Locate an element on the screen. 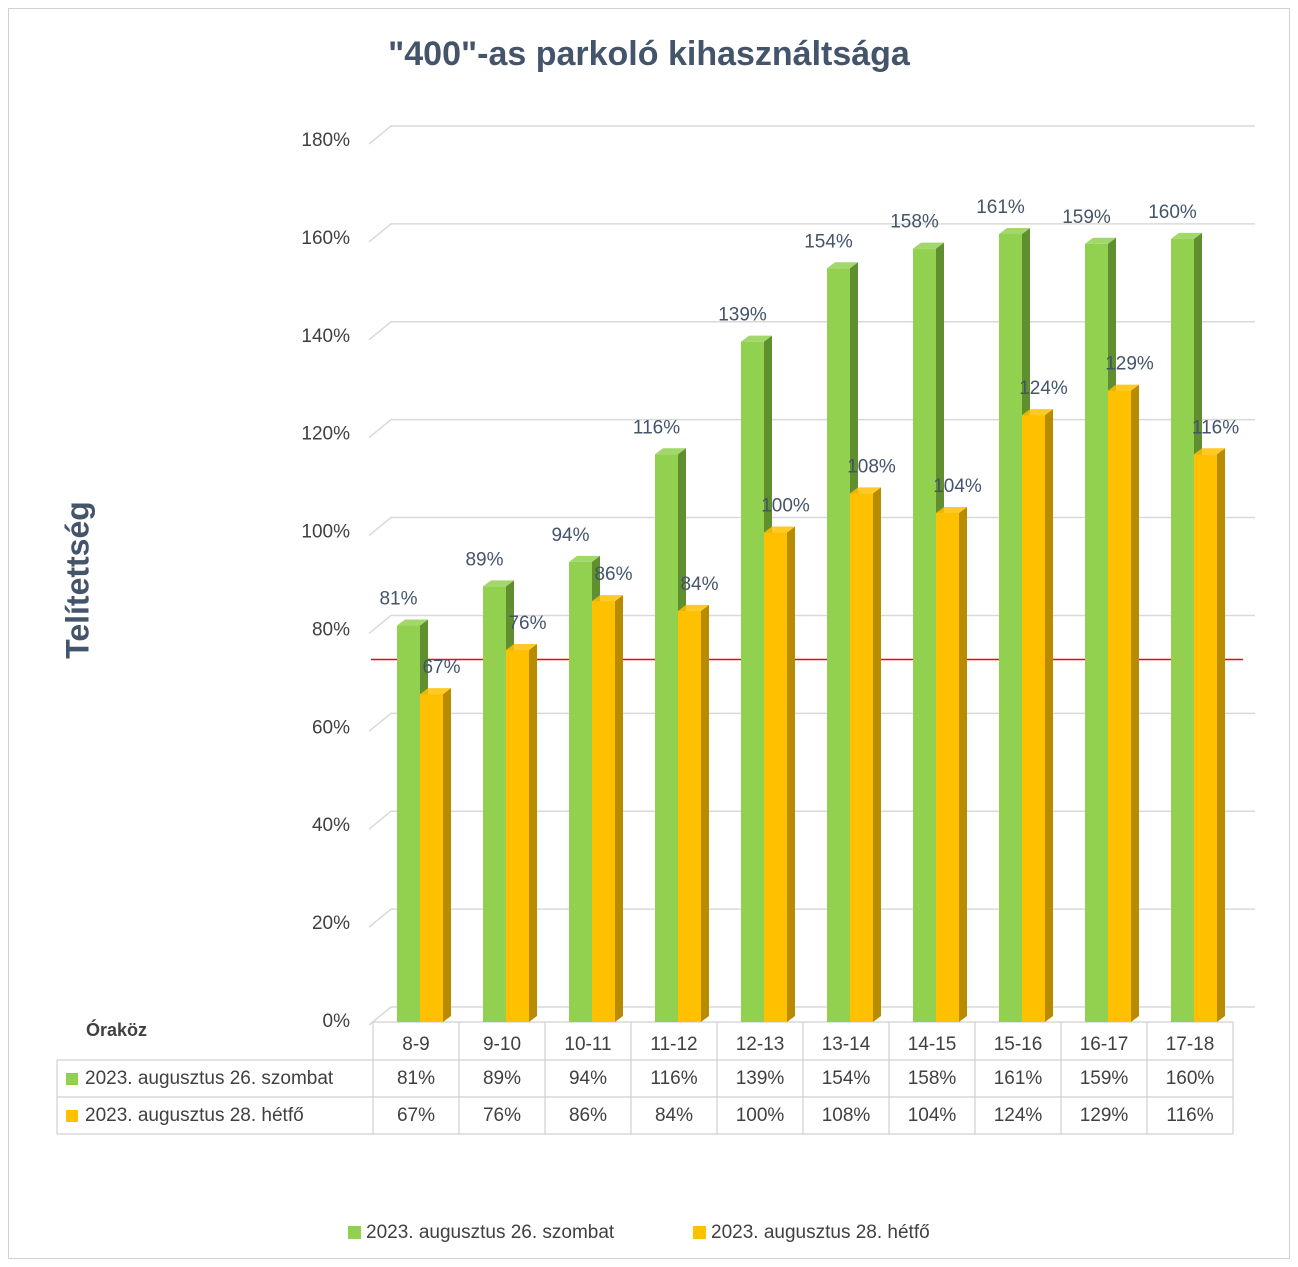  table-value: 160% is located at coordinates (1190, 1078).